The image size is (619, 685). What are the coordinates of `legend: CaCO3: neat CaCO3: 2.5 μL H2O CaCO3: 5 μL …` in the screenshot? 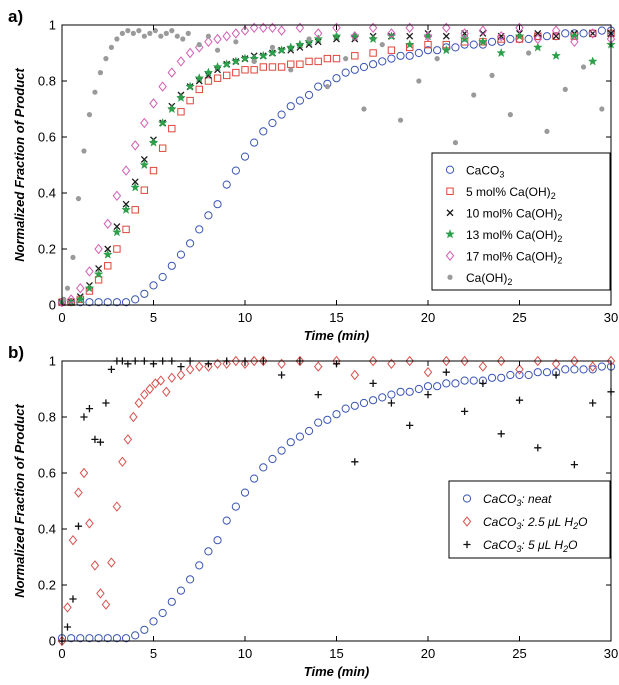 It's located at (529, 519).